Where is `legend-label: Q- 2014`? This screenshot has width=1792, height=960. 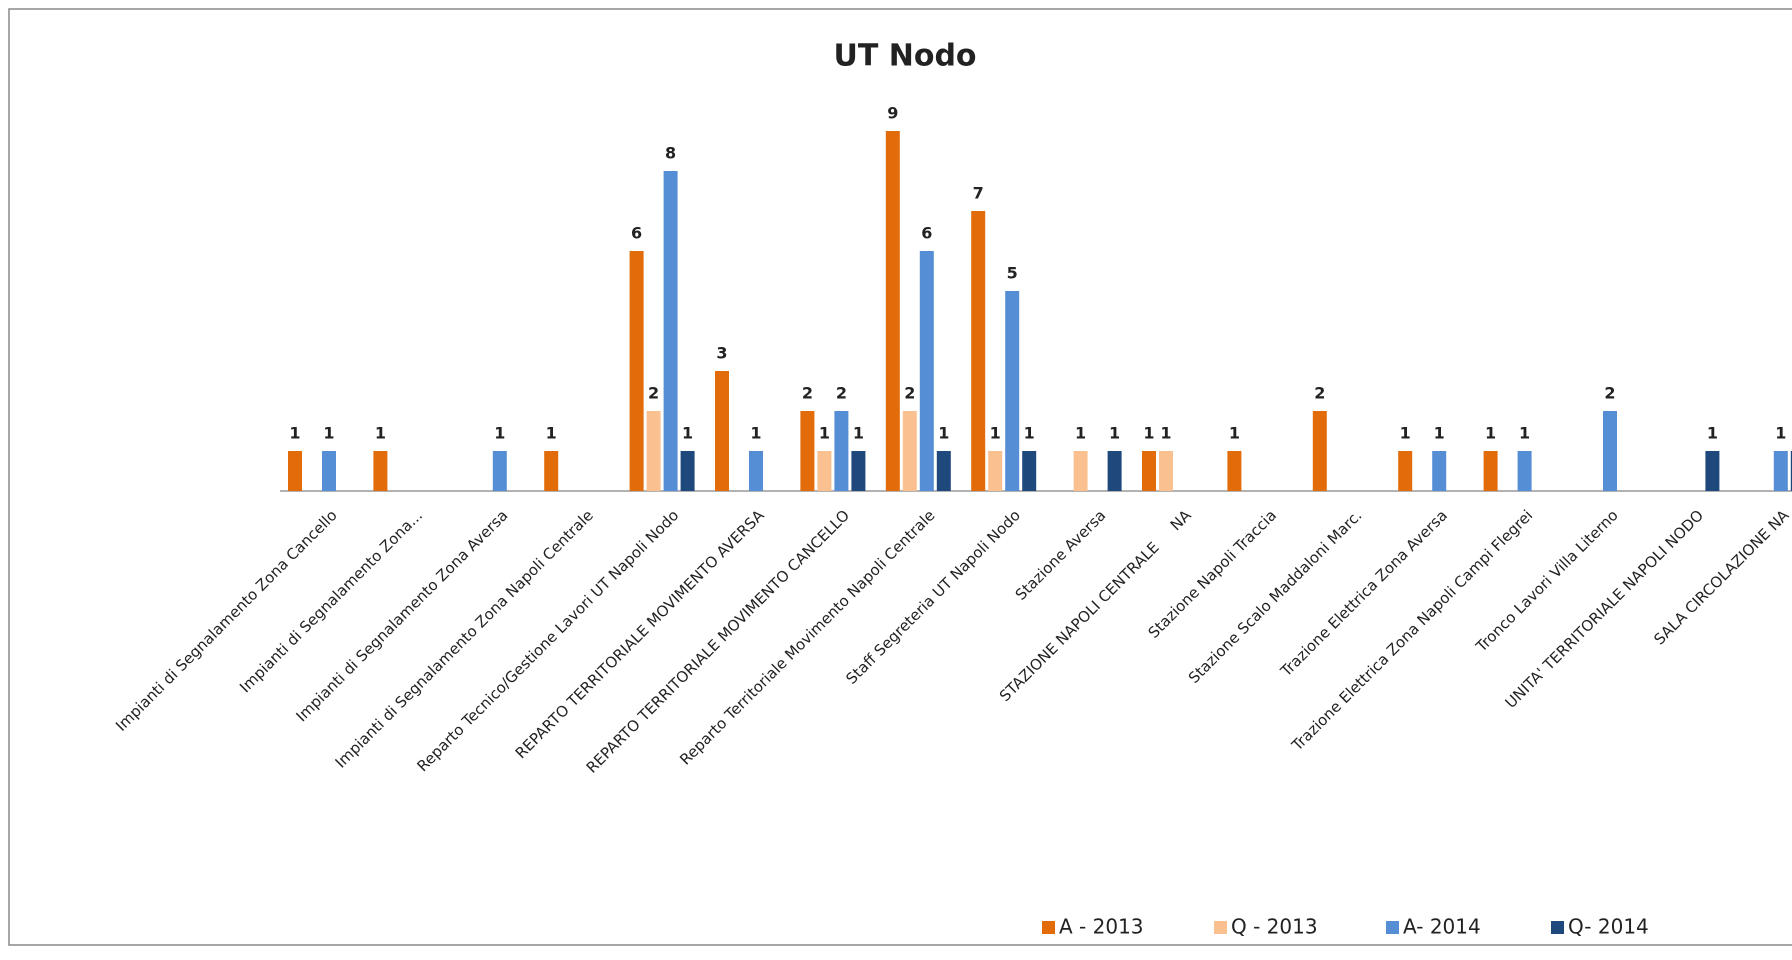 legend-label: Q- 2014 is located at coordinates (1608, 927).